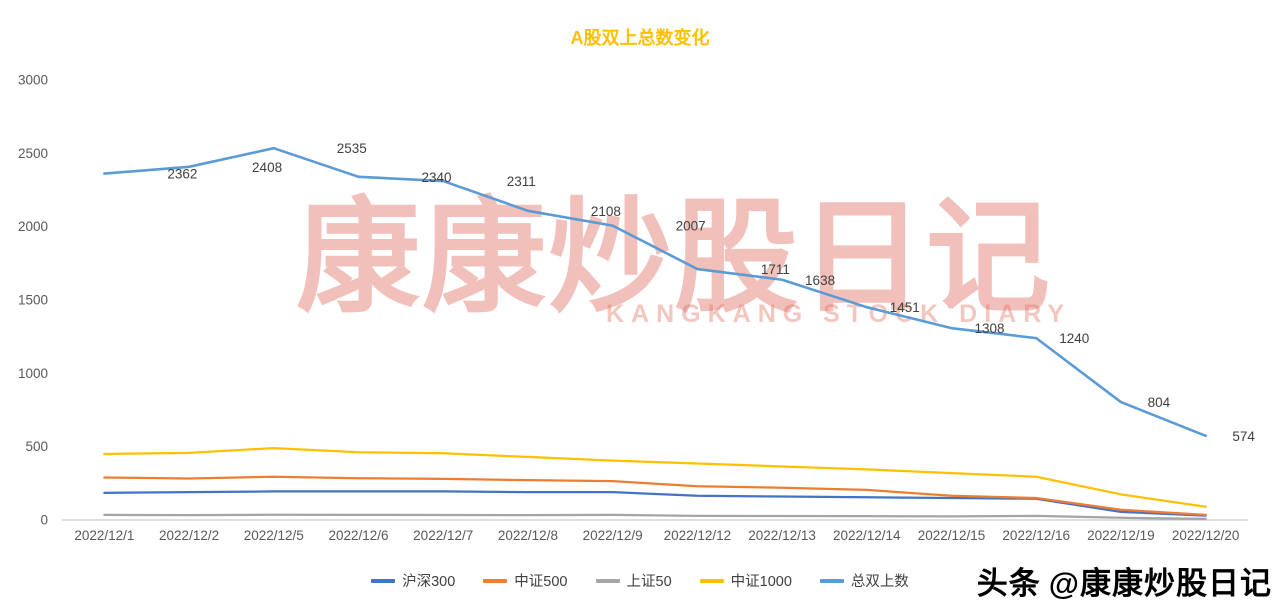 Image resolution: width=1280 pixels, height=604 pixels. What do you see at coordinates (436, 177) in the screenshot?
I see `data-label: 2340` at bounding box center [436, 177].